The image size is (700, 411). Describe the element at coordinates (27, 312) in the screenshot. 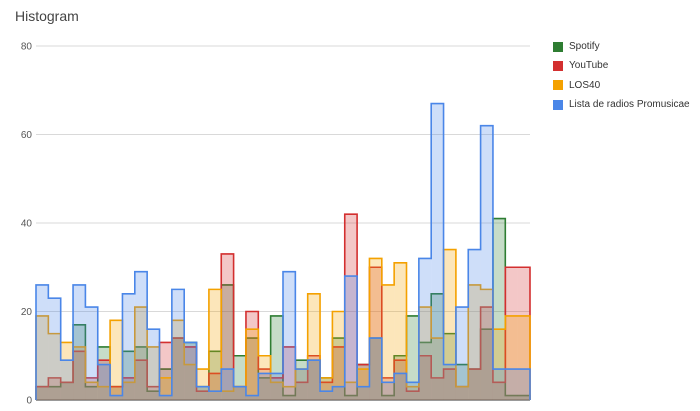

I see `y-tick-label: 20` at that location.